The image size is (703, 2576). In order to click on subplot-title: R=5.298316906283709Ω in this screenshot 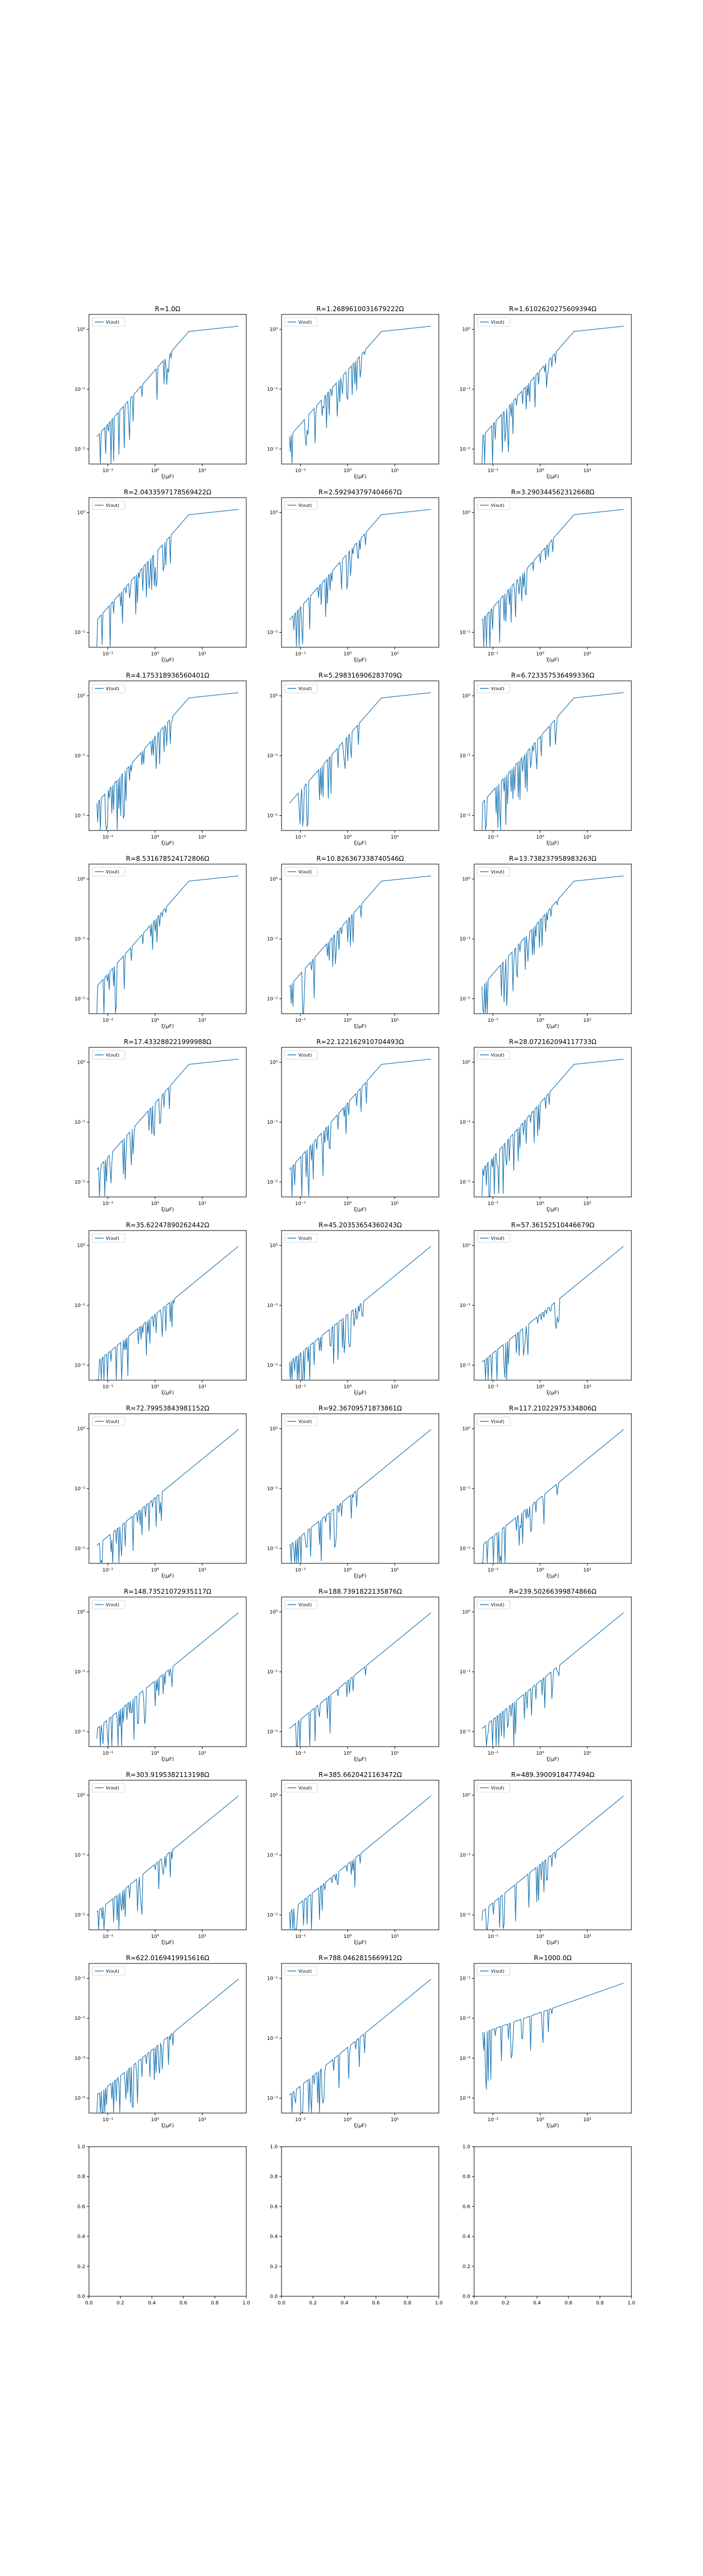, I will do `click(360, 675)`.